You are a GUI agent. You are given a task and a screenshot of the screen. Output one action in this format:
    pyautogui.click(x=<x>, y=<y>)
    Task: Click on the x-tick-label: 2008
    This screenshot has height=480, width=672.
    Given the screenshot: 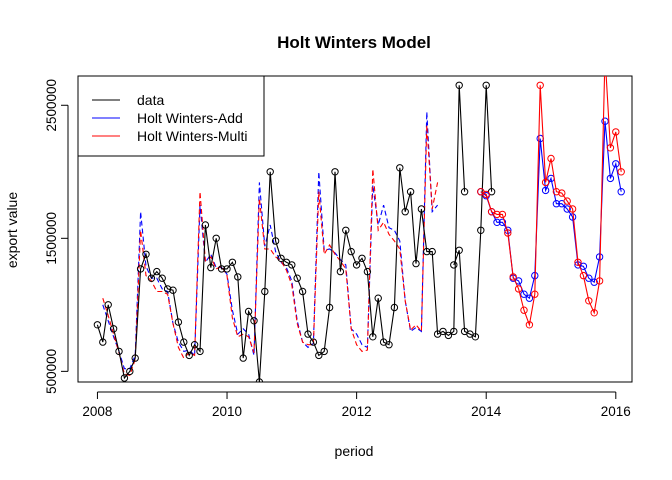 What is the action you would take?
    pyautogui.click(x=97, y=411)
    